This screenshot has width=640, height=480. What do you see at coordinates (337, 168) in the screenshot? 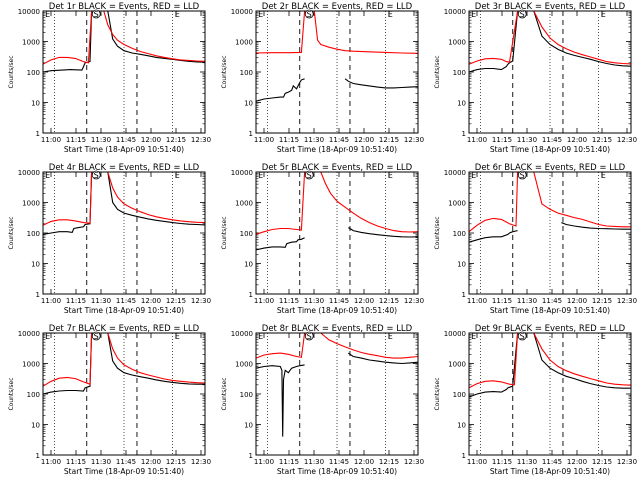
I see `panel-title: Det 5r BLACK = Events, RED = LLD` at bounding box center [337, 168].